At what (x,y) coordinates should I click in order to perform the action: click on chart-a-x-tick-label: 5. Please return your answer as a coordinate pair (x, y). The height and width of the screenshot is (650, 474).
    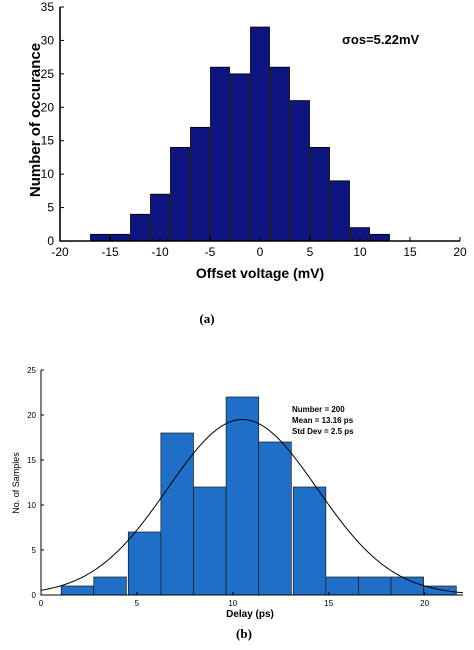
    Looking at the image, I should click on (310, 252).